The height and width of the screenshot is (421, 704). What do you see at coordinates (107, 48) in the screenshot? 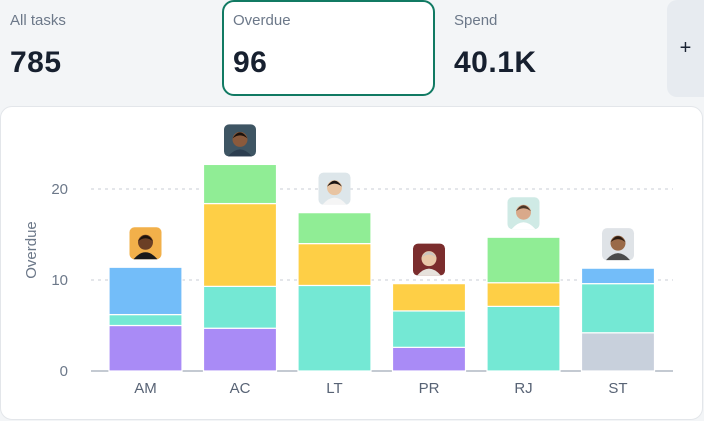
I see `stat-card-all-tasks: All tasks 785` at bounding box center [107, 48].